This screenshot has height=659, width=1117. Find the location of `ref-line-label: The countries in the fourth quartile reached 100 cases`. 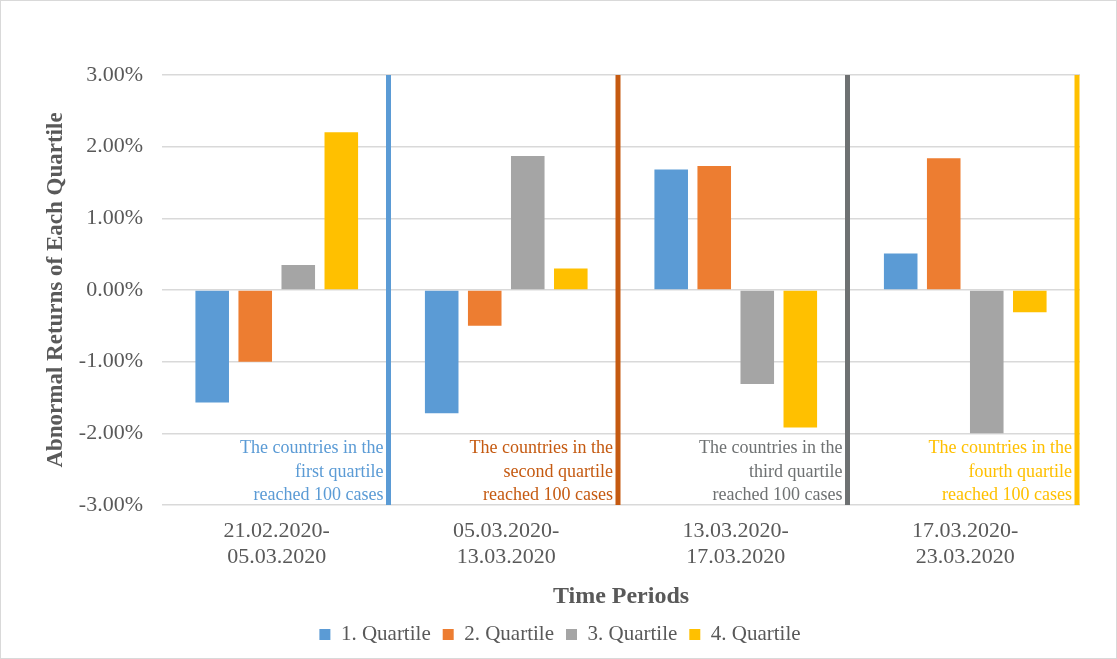

ref-line-label: The countries in the fourth quartile reached 100 cases is located at coordinates (1000, 470).